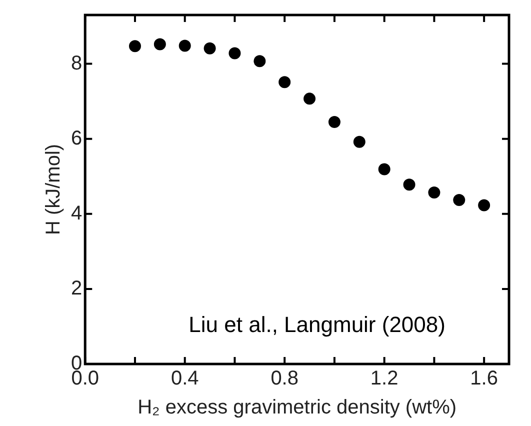 Image resolution: width=531 pixels, height=426 pixels. What do you see at coordinates (76, 288) in the screenshot?
I see `y-tick-label: 2` at bounding box center [76, 288].